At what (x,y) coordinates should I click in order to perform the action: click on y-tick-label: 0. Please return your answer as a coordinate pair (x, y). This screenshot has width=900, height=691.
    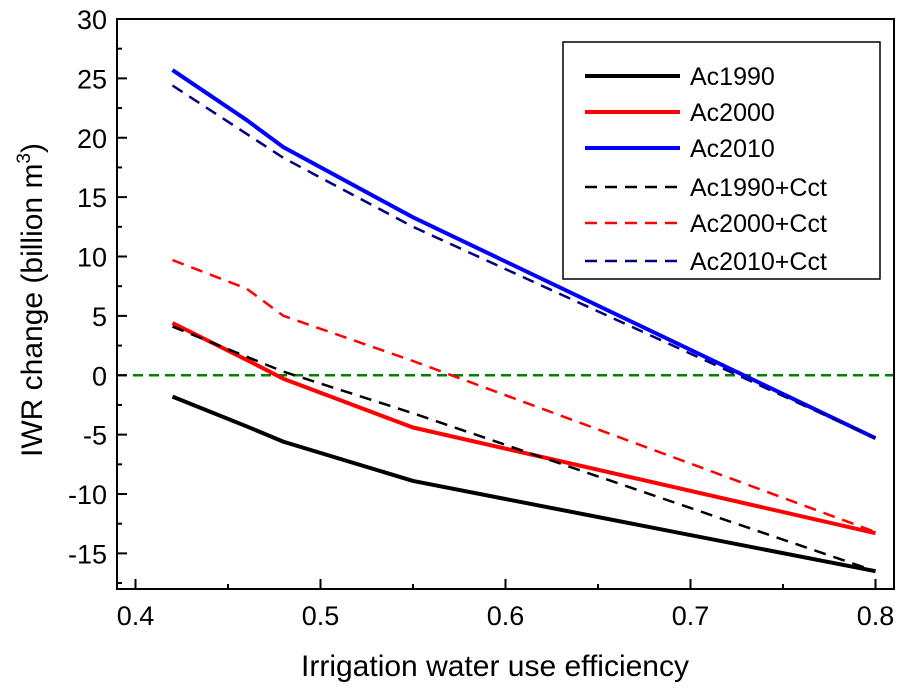
    Looking at the image, I should click on (99, 376).